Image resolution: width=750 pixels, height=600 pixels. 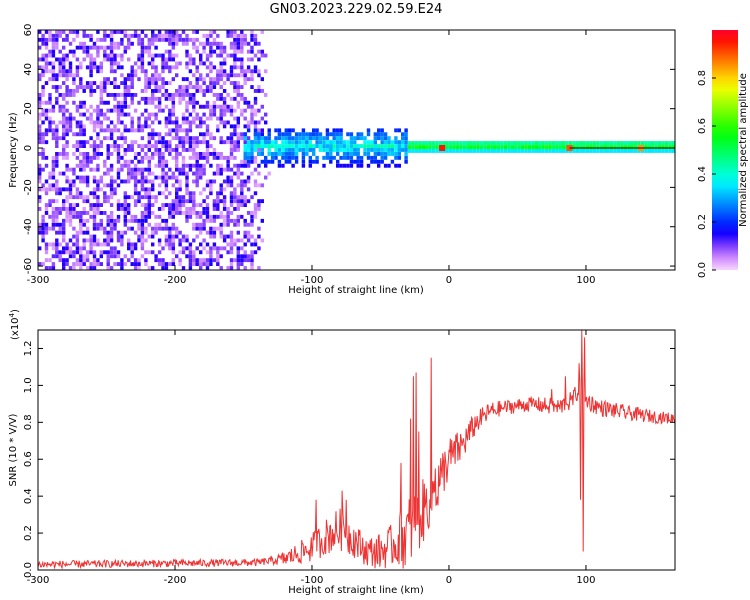 I want to click on y-tick-label: 0.6, so click(x=28, y=459).